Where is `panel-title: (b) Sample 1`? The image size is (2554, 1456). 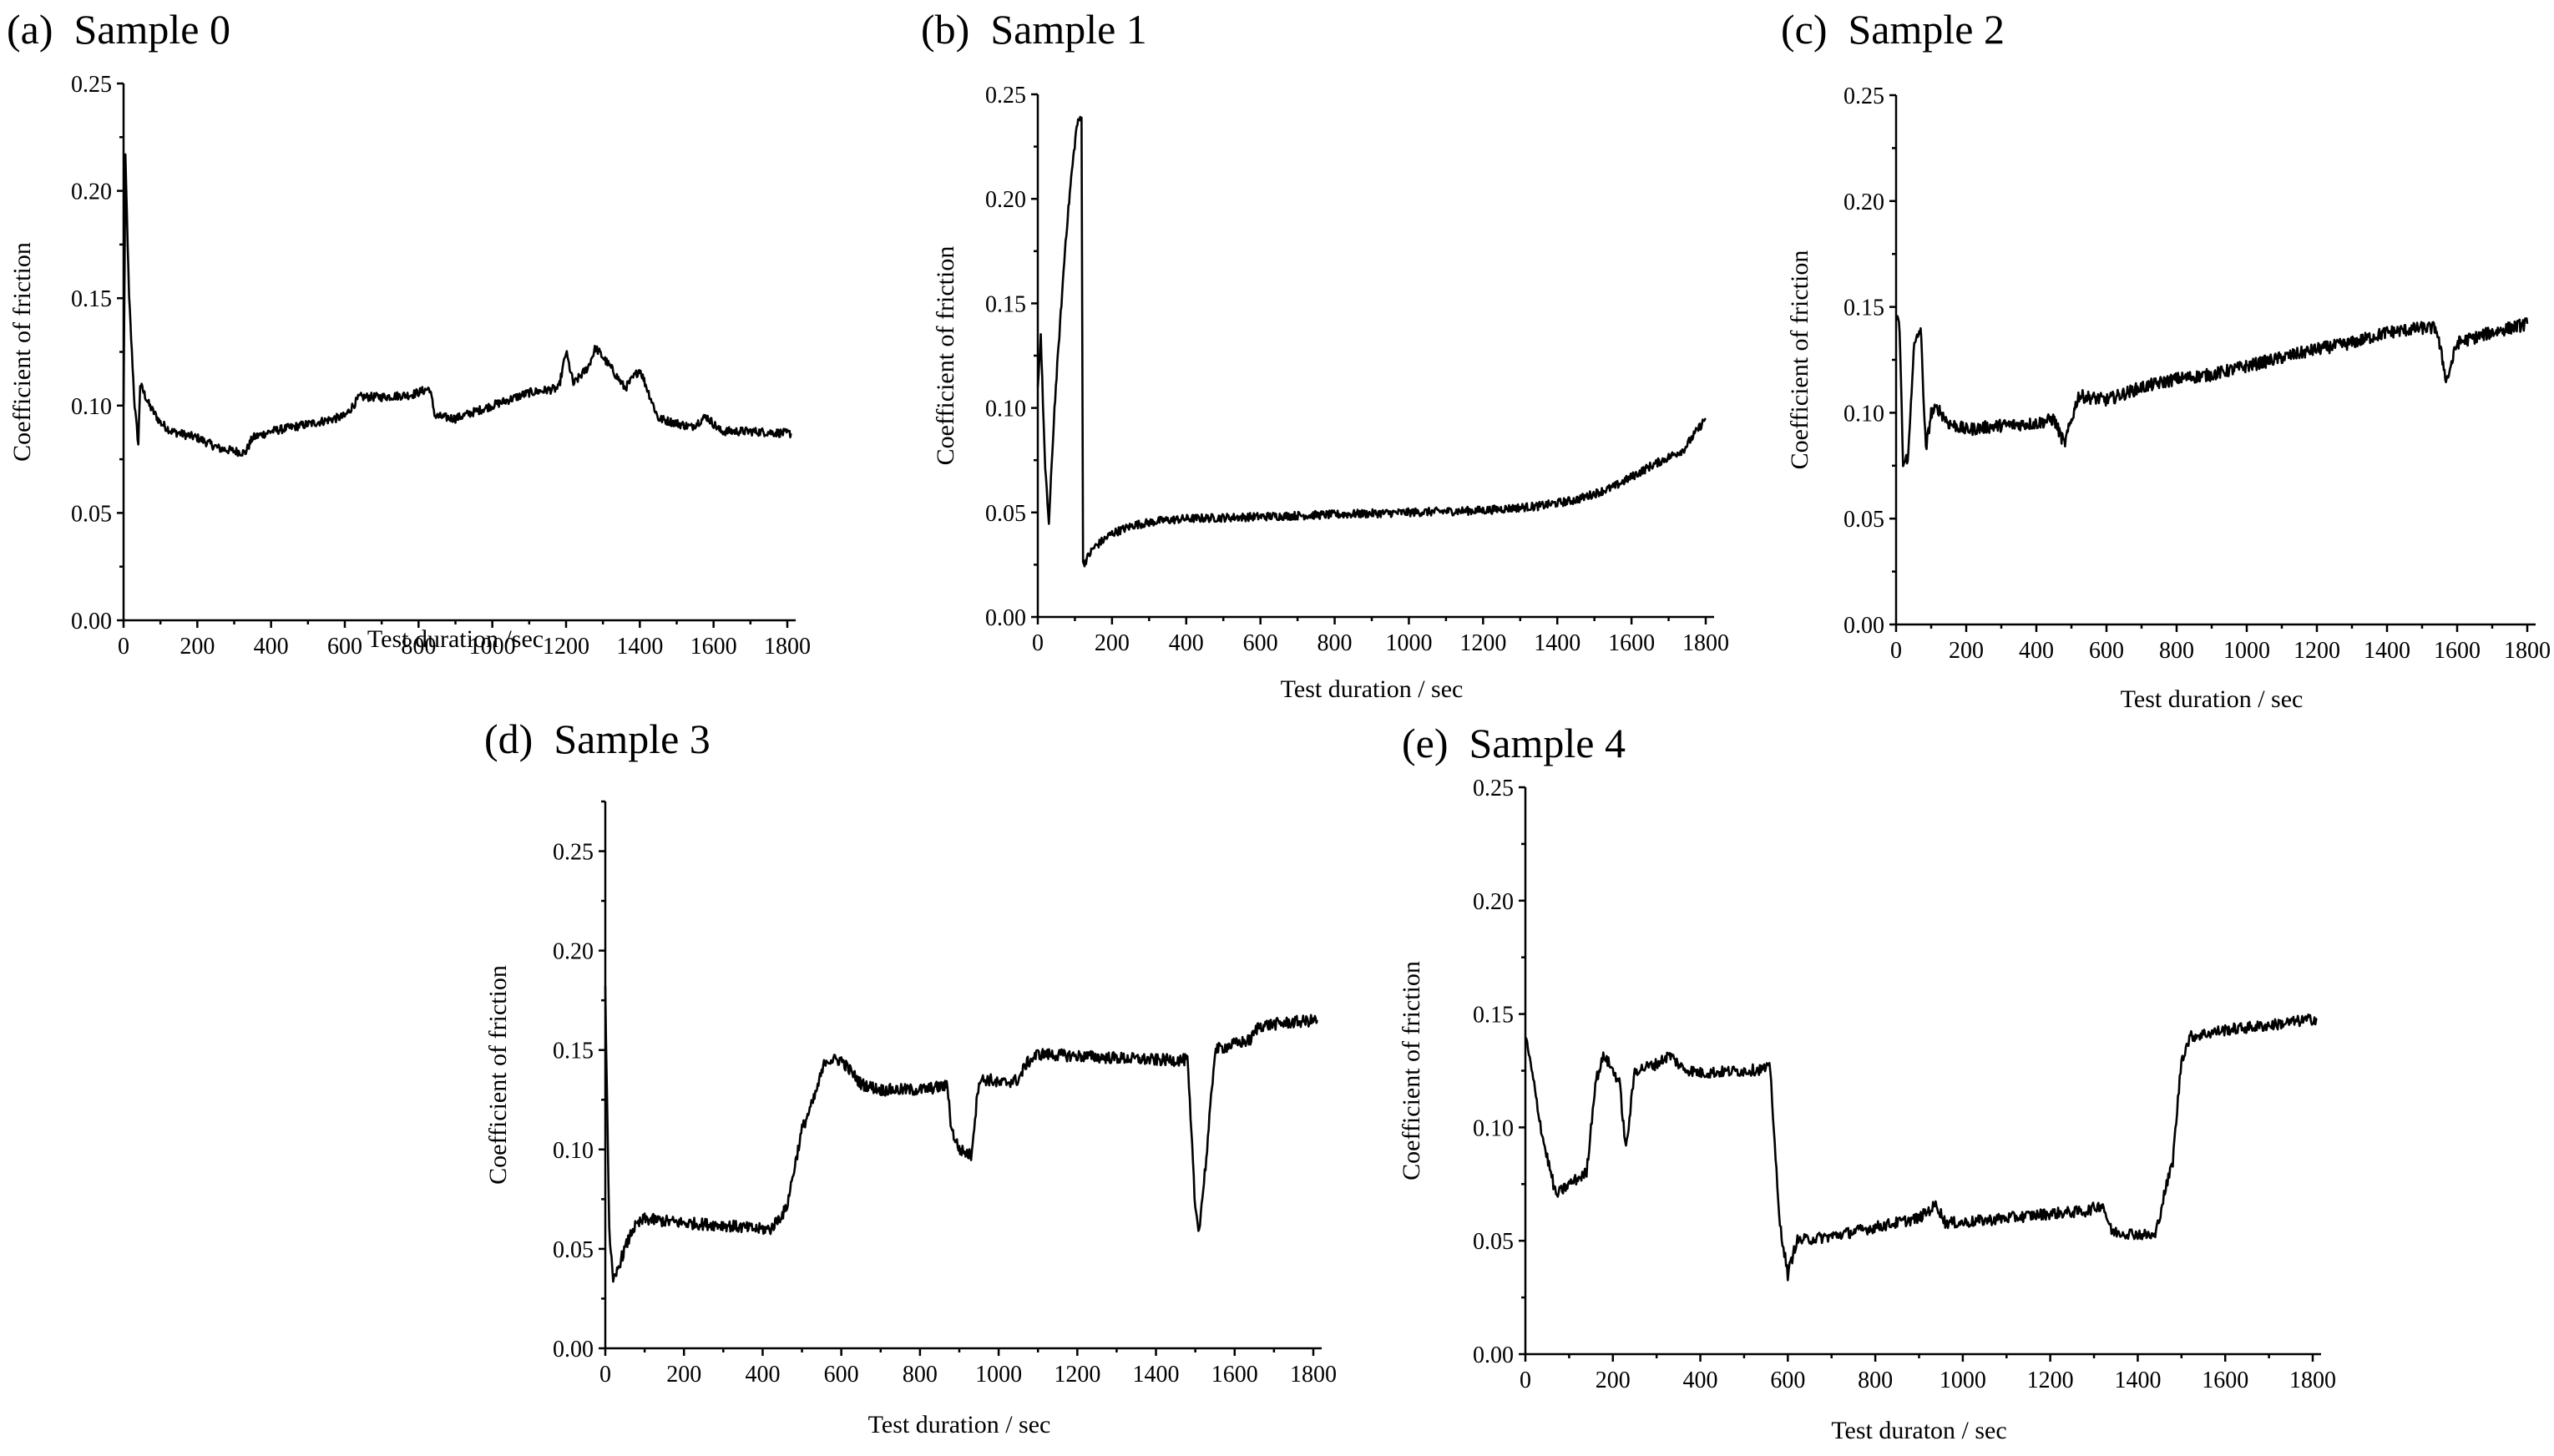
panel-title: (b) Sample 1 is located at coordinates (1034, 29).